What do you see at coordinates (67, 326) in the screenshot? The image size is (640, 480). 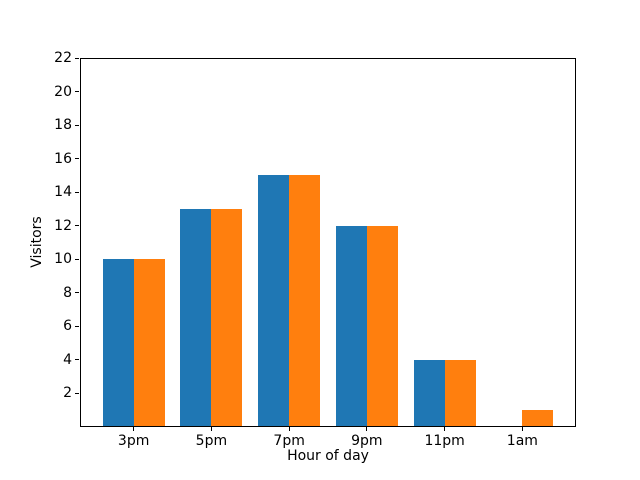 I see `y-tick-label: 6` at bounding box center [67, 326].